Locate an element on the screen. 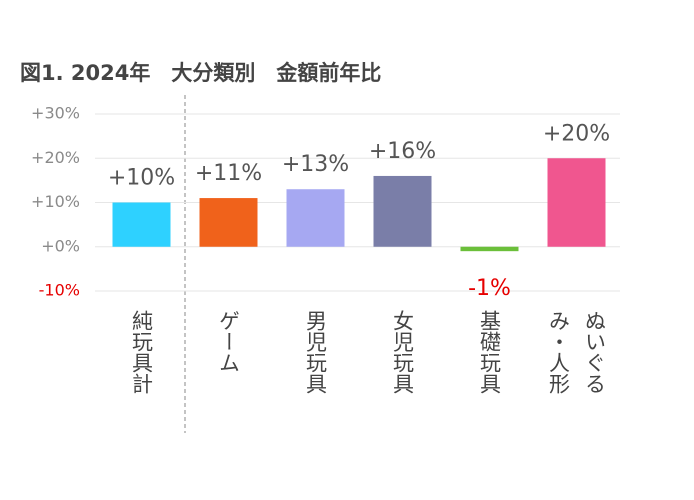 Image resolution: width=694 pixels, height=500 pixels. y-tick-label: +10% is located at coordinates (55, 201).